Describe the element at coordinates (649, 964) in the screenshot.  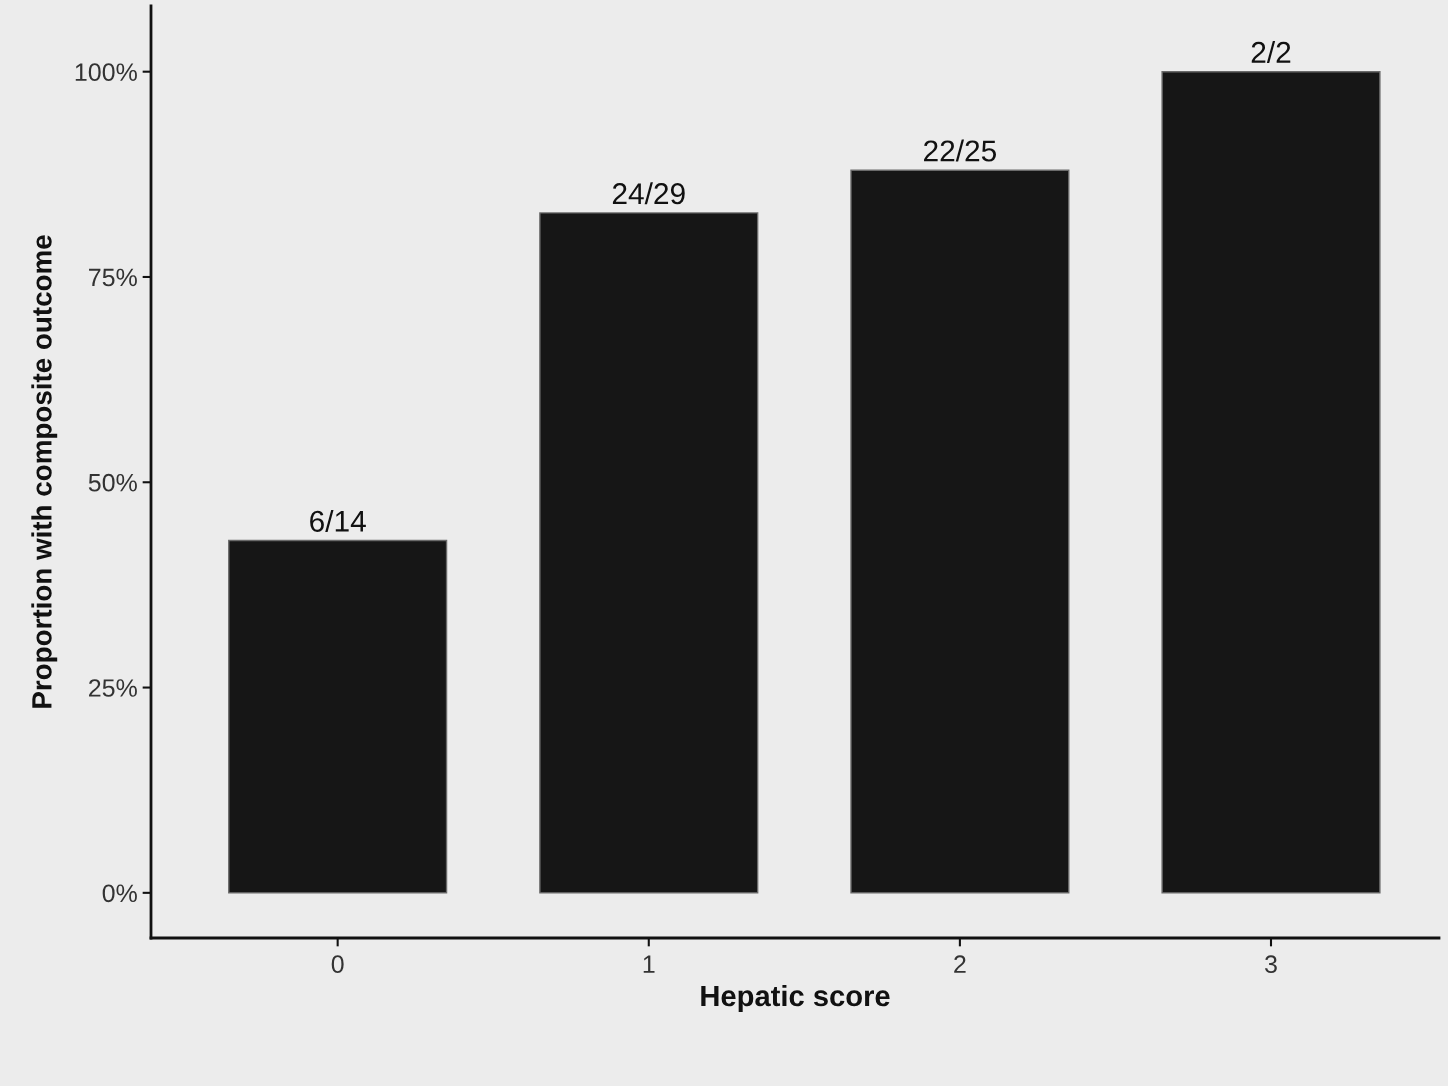
I see `x-tick-label: 1` at that location.